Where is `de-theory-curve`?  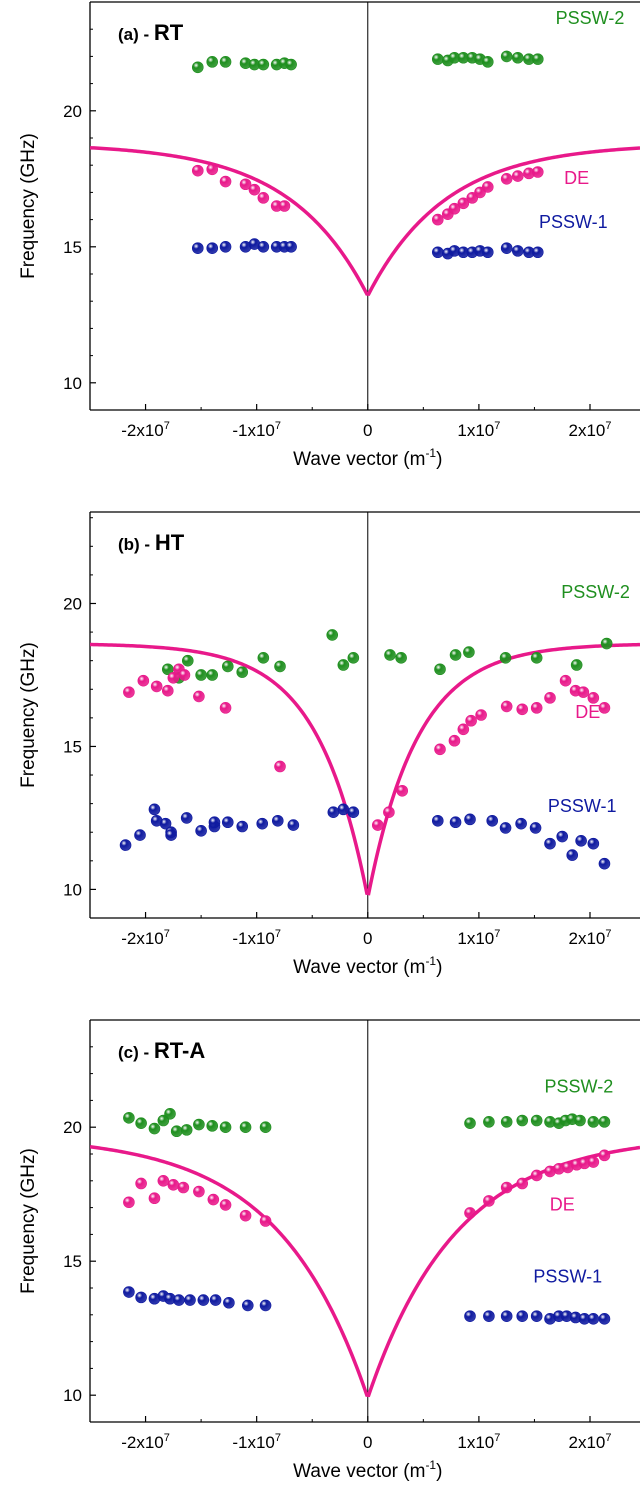
de-theory-curve is located at coordinates (365, 769).